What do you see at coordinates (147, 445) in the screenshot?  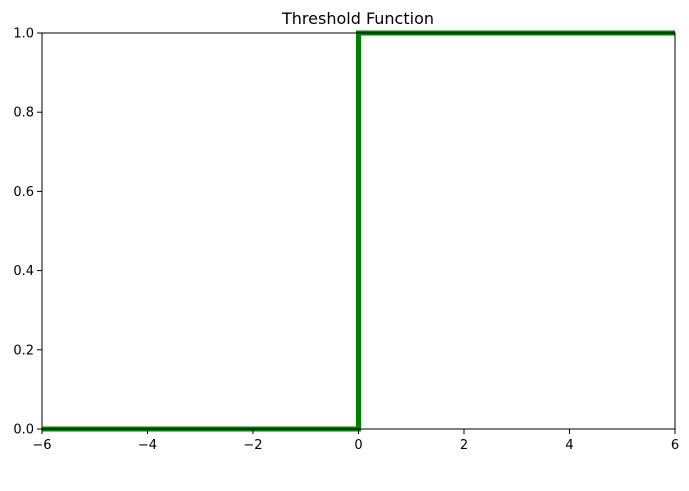 I see `x-tick-label: −4` at bounding box center [147, 445].